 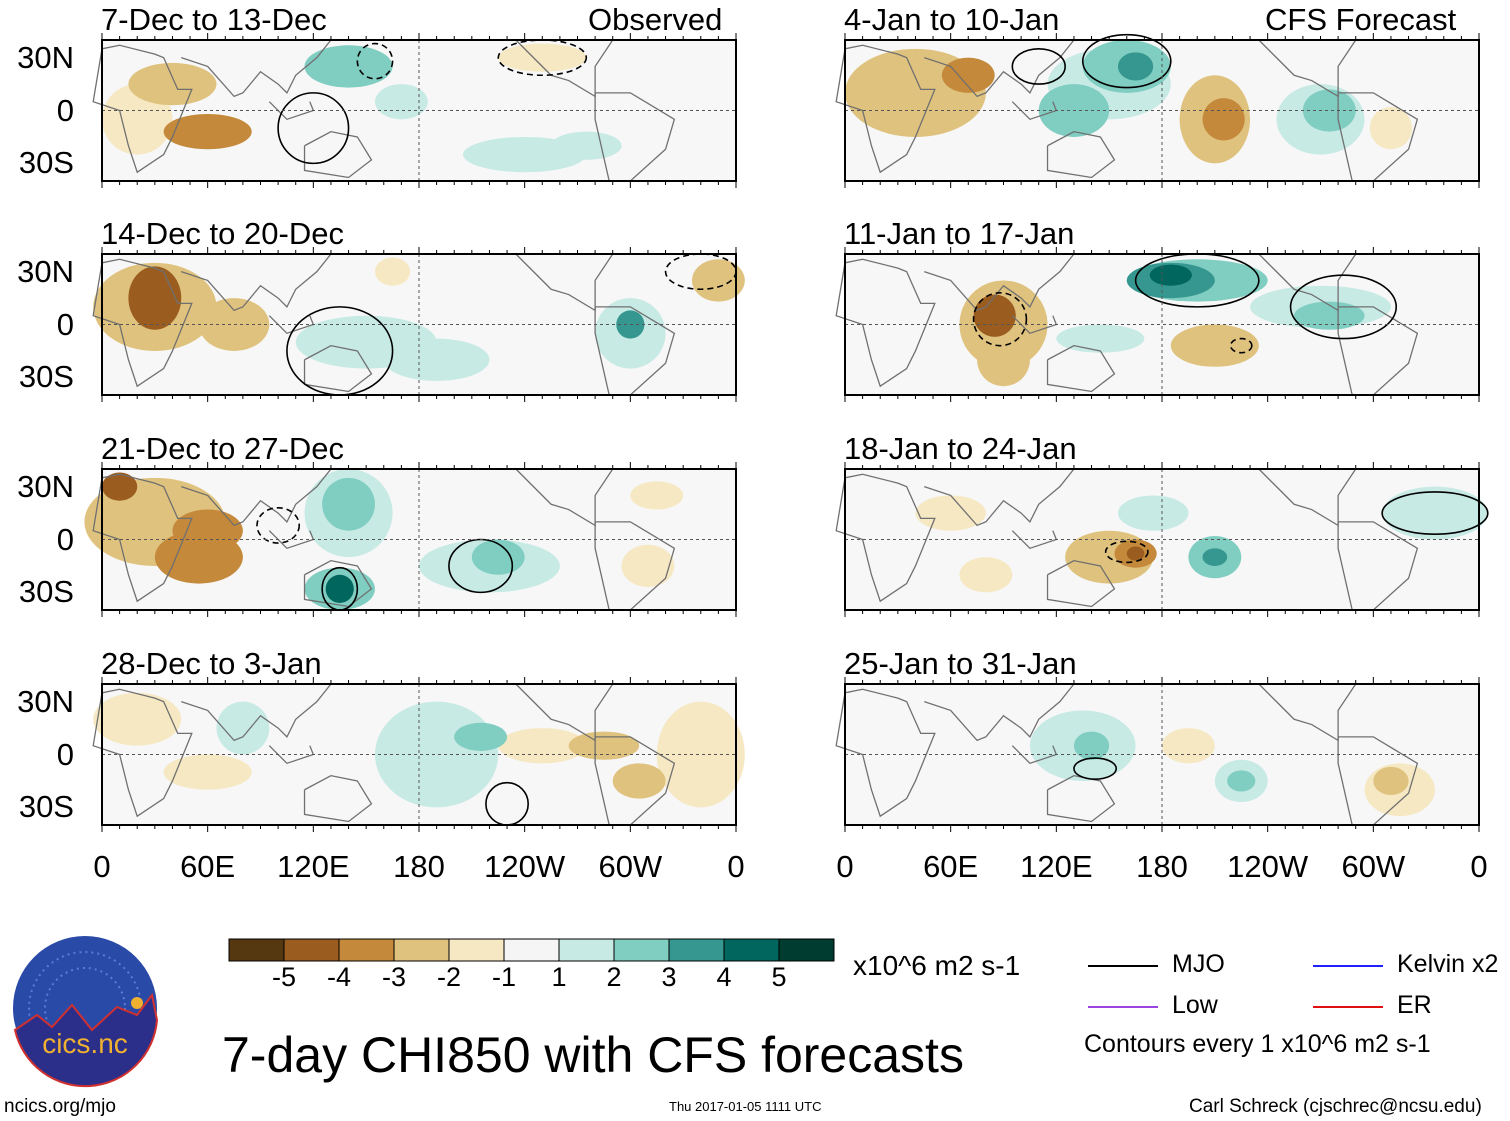 I want to click on colorbar-tick-label: 5, so click(x=779, y=977).